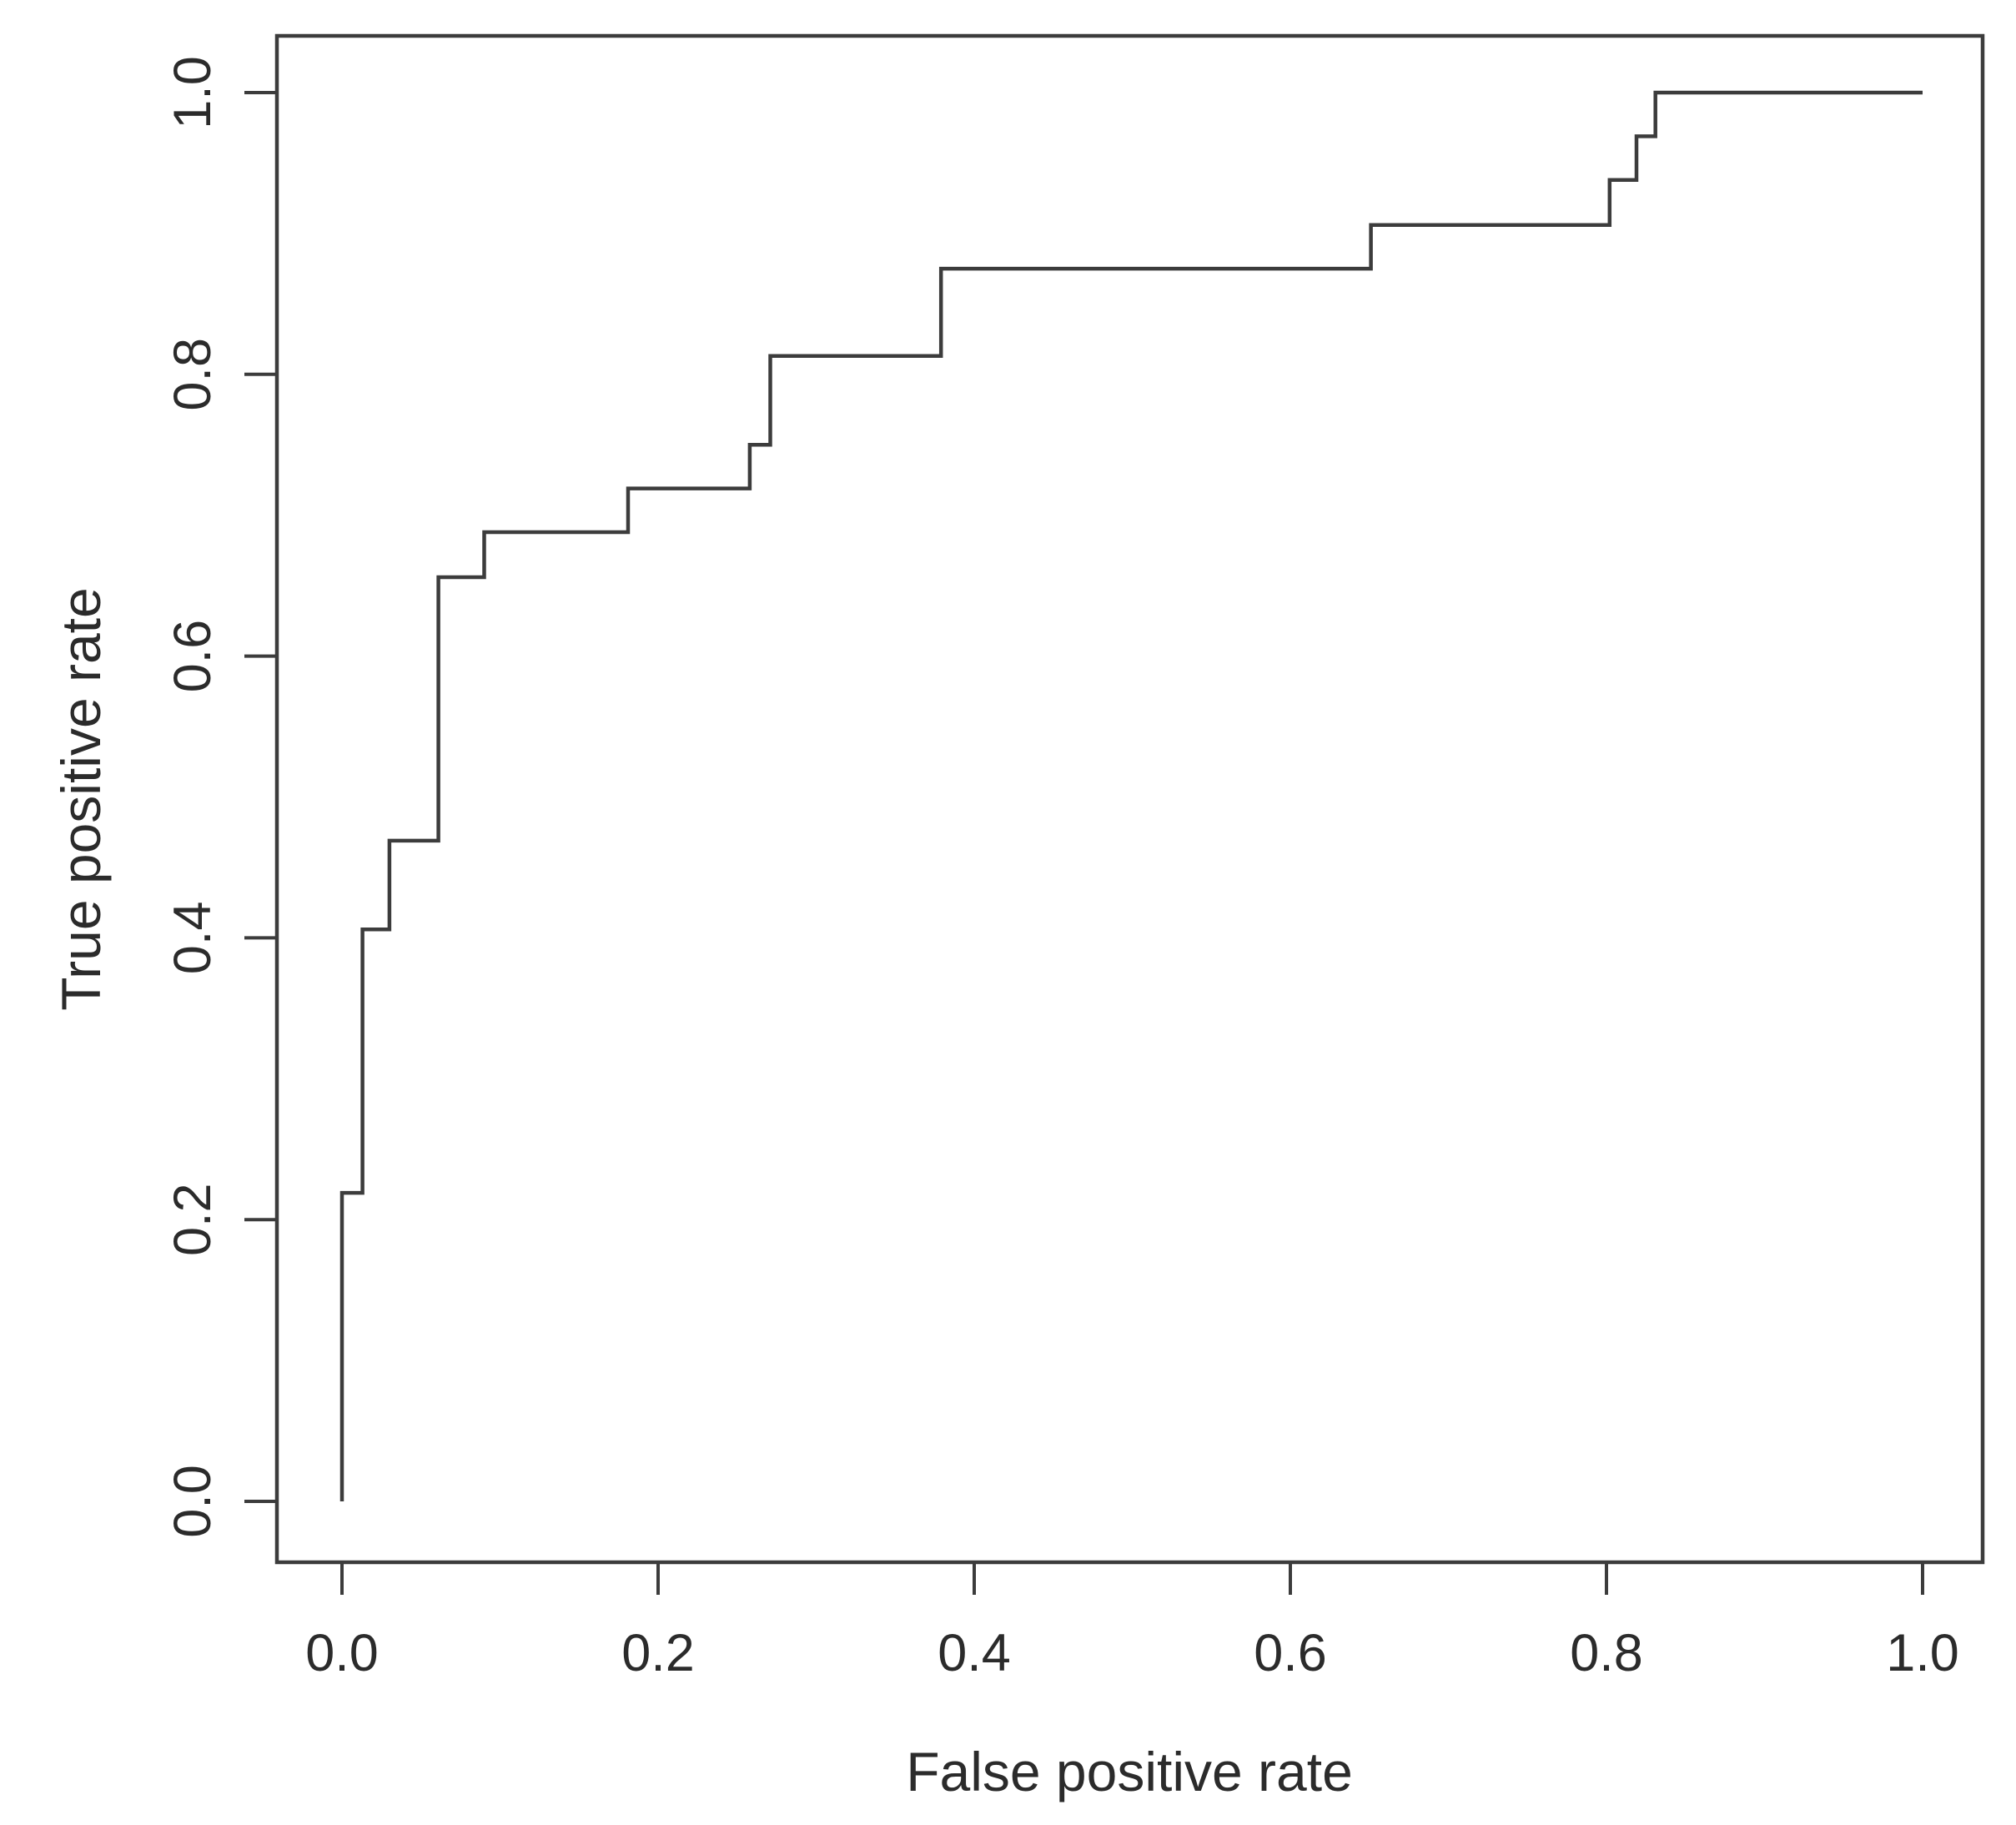  Describe the element at coordinates (192, 939) in the screenshot. I see `y-tick-label: 0.4` at that location.